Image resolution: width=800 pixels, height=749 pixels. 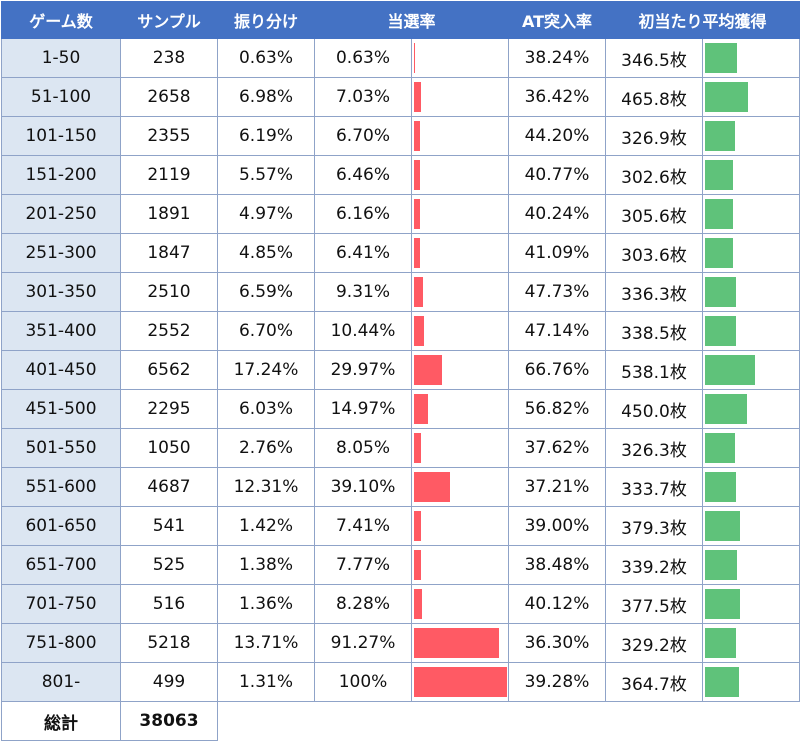 I want to click on share-cell: 1.31%, so click(x=266, y=682).